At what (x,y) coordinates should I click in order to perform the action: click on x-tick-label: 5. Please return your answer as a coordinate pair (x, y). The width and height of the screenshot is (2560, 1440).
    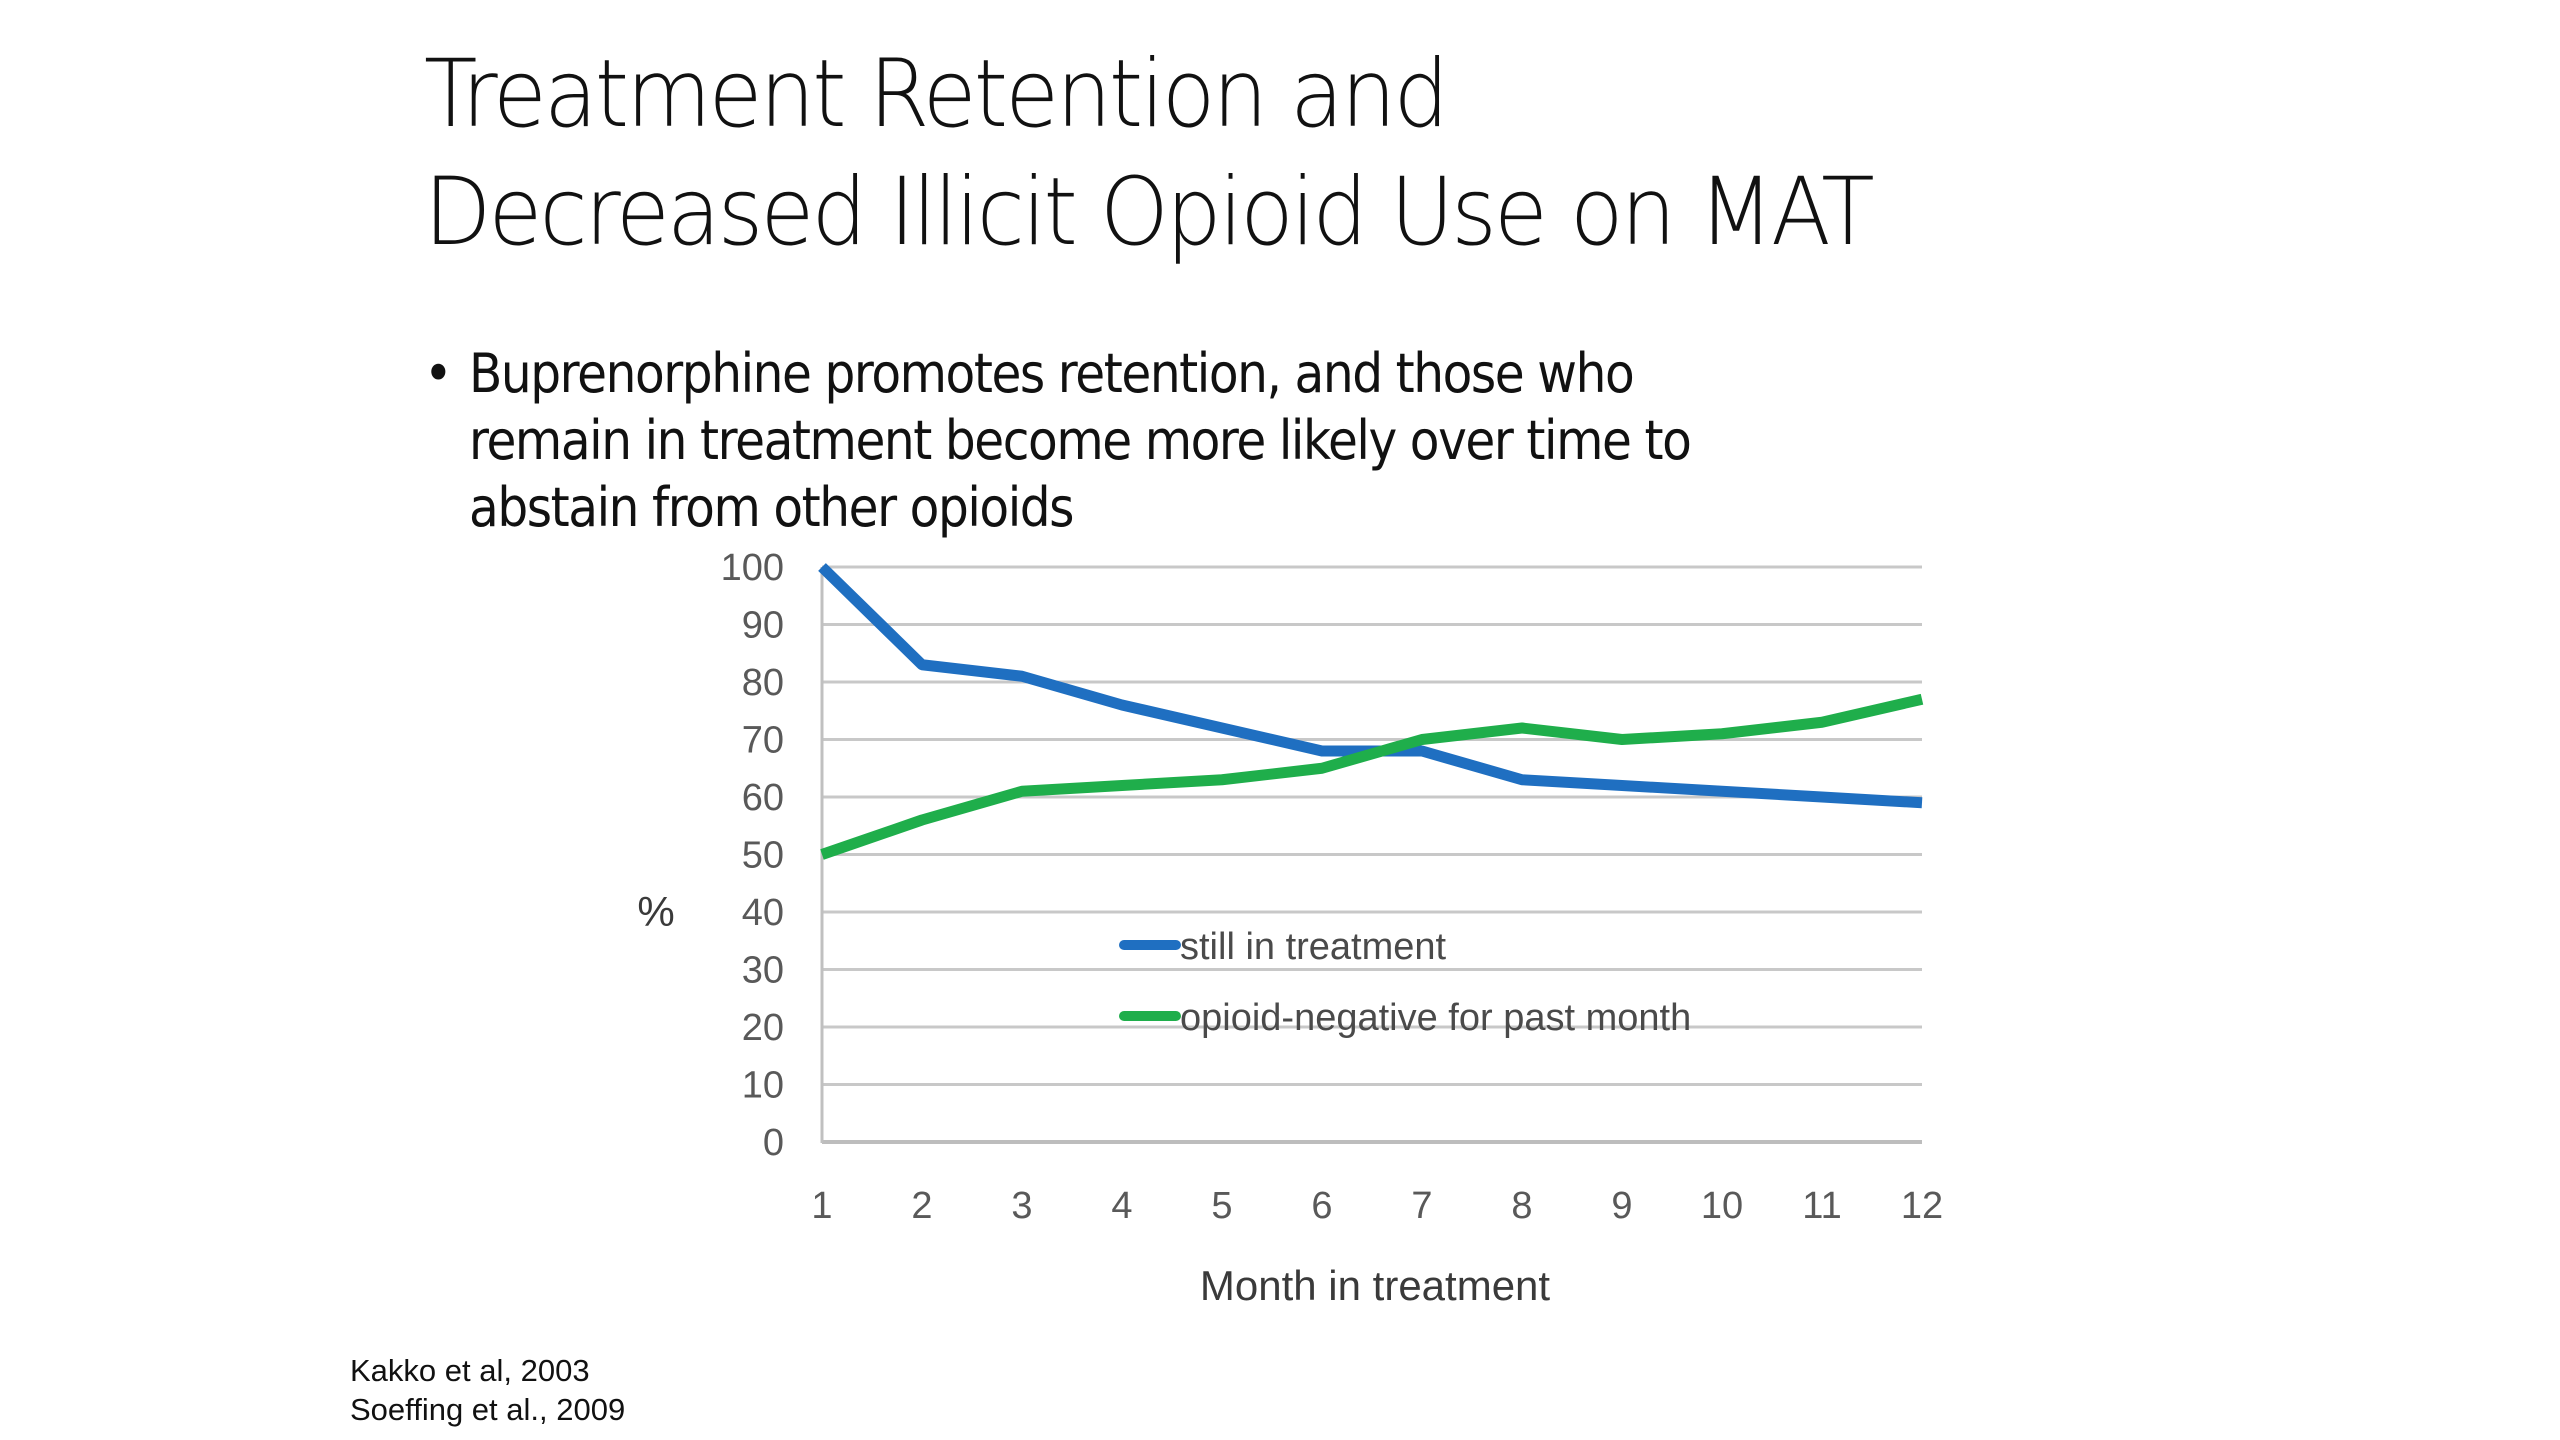
    Looking at the image, I should click on (1221, 1206).